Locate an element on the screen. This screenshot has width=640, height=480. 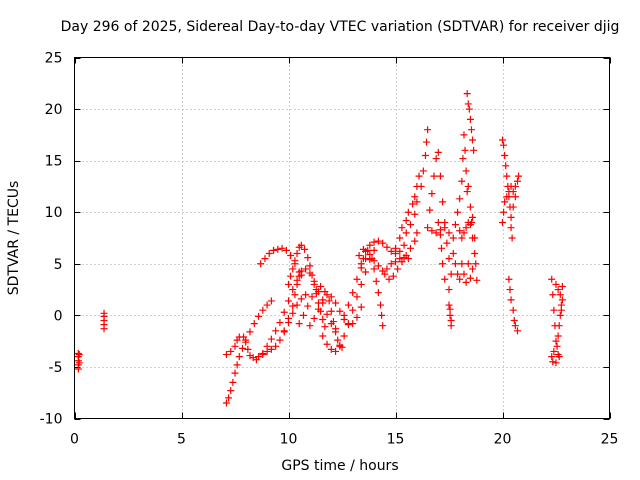
x-tick-label: 0 is located at coordinates (74, 440).